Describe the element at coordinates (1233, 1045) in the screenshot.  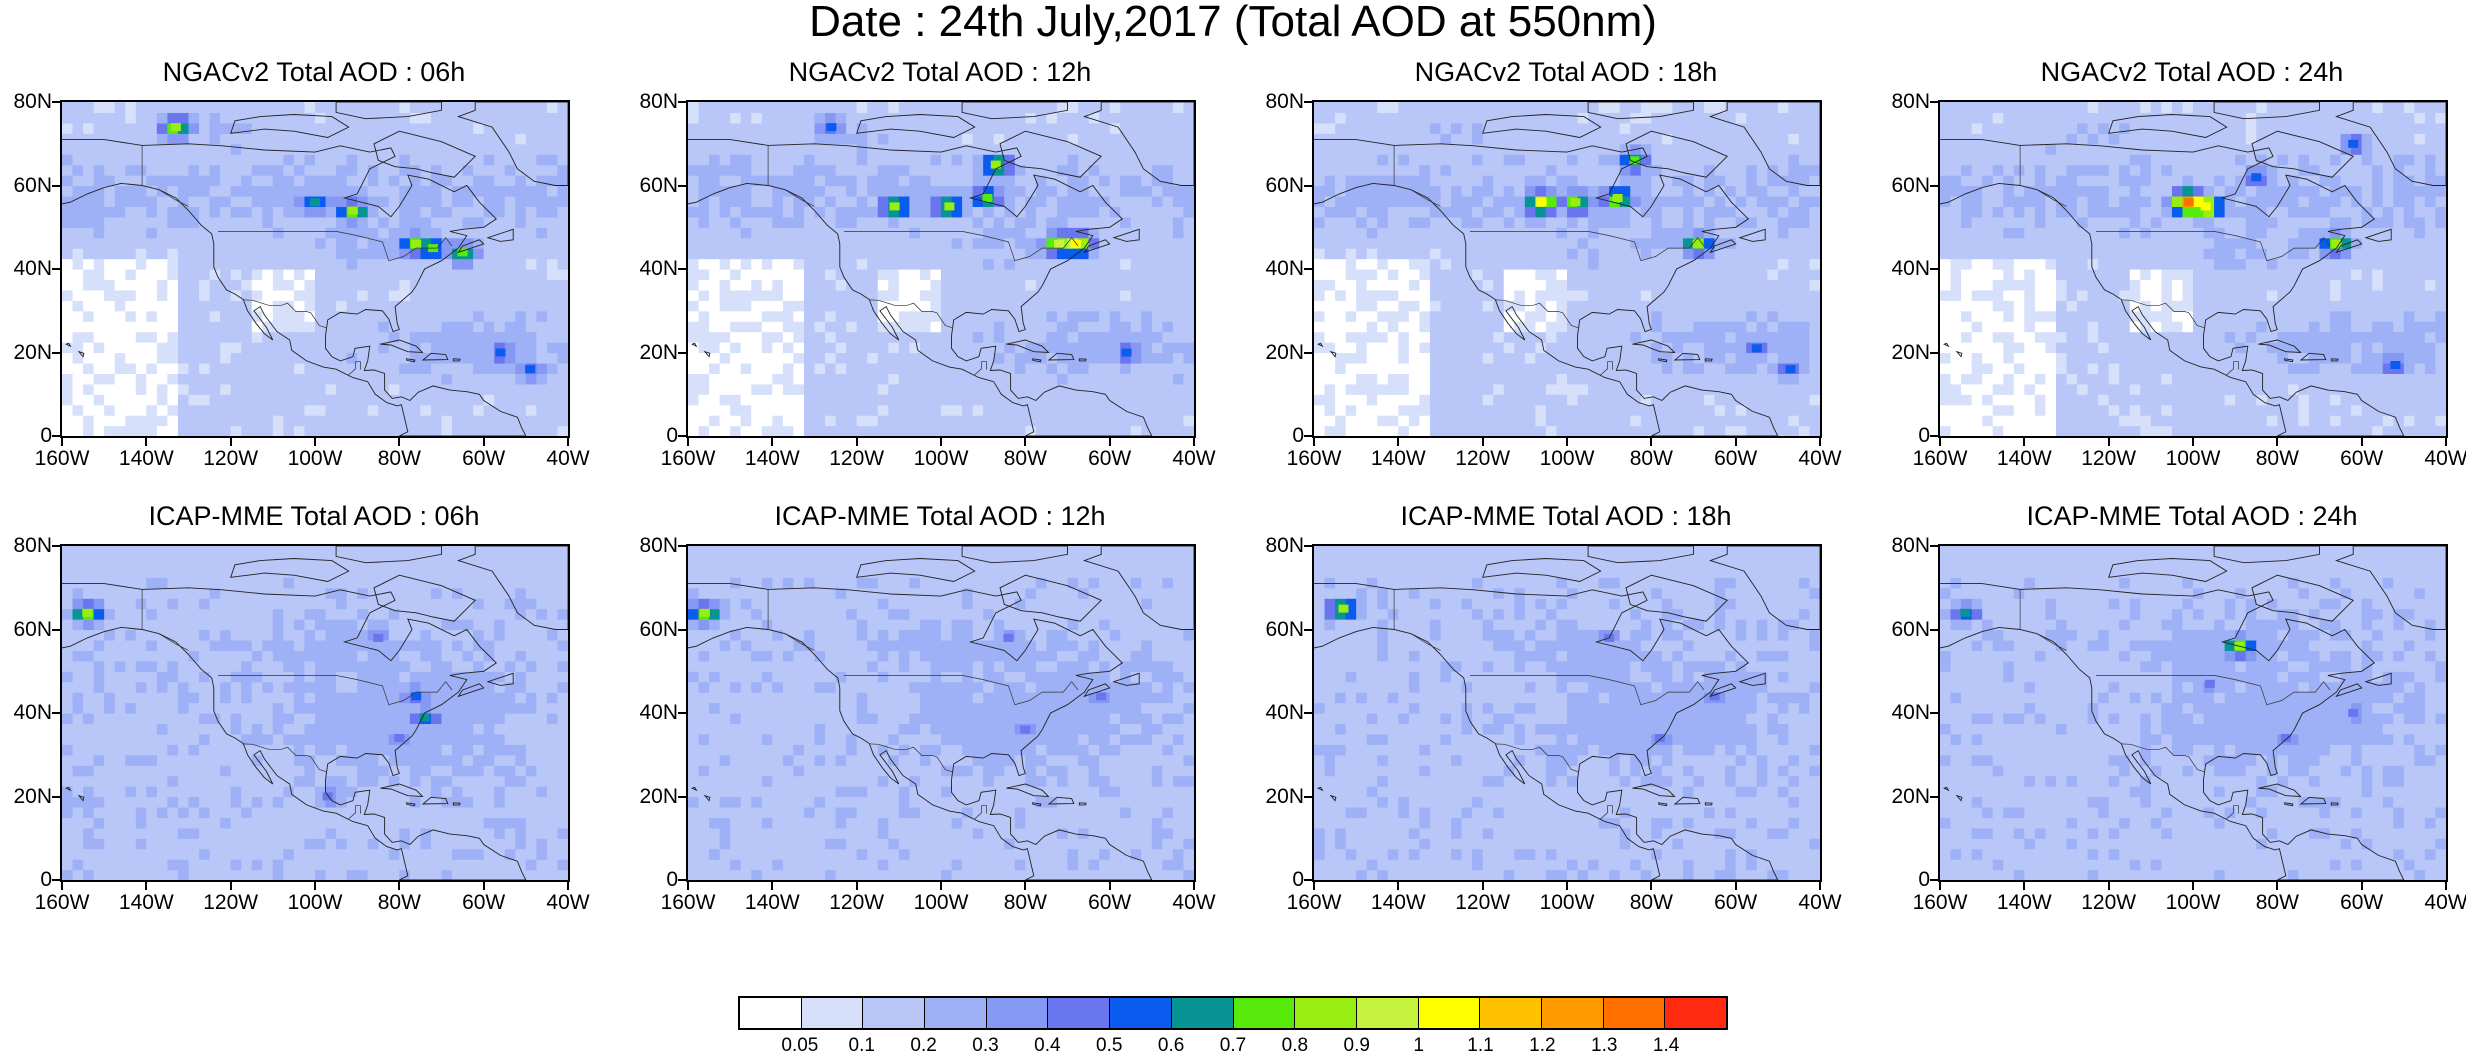
I see `colorbar-label: 0.7` at that location.